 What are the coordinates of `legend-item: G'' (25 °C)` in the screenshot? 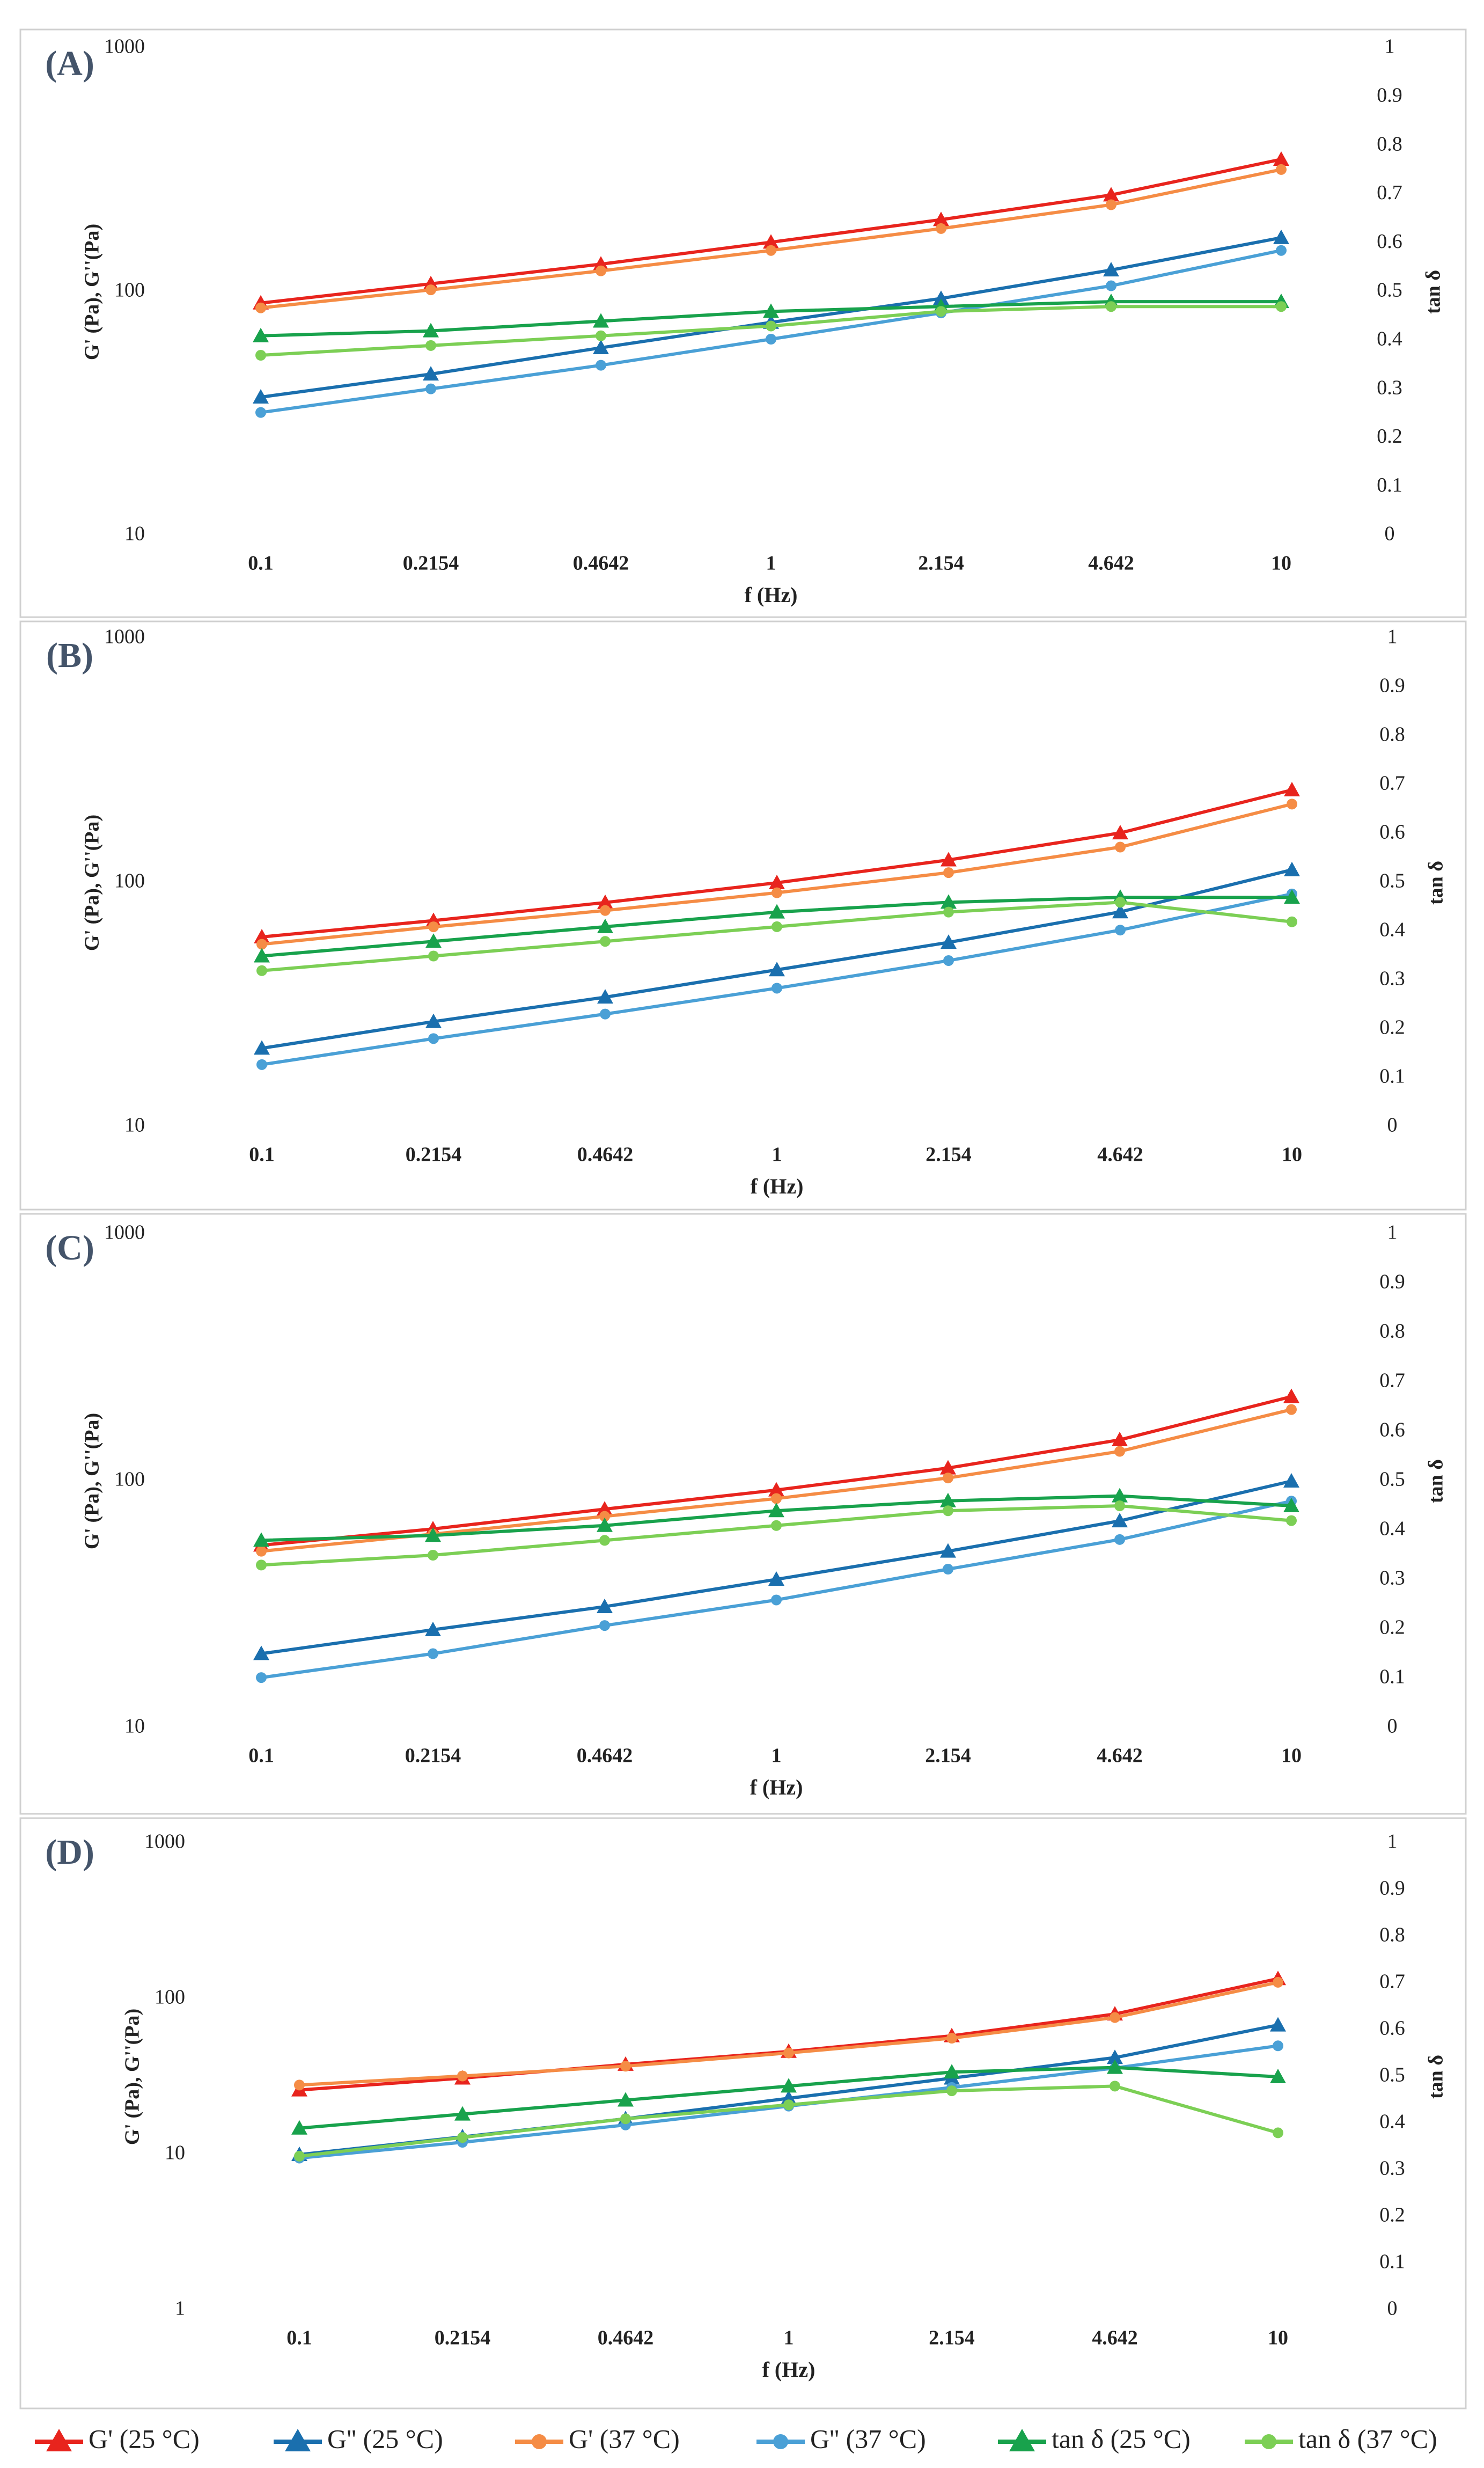 It's located at (358, 2438).